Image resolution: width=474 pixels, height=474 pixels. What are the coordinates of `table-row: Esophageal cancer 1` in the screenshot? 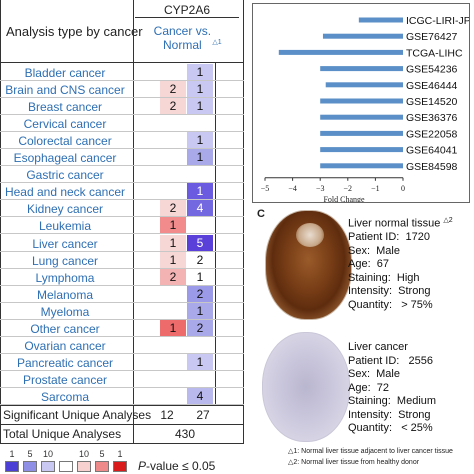 It's located at (122, 158).